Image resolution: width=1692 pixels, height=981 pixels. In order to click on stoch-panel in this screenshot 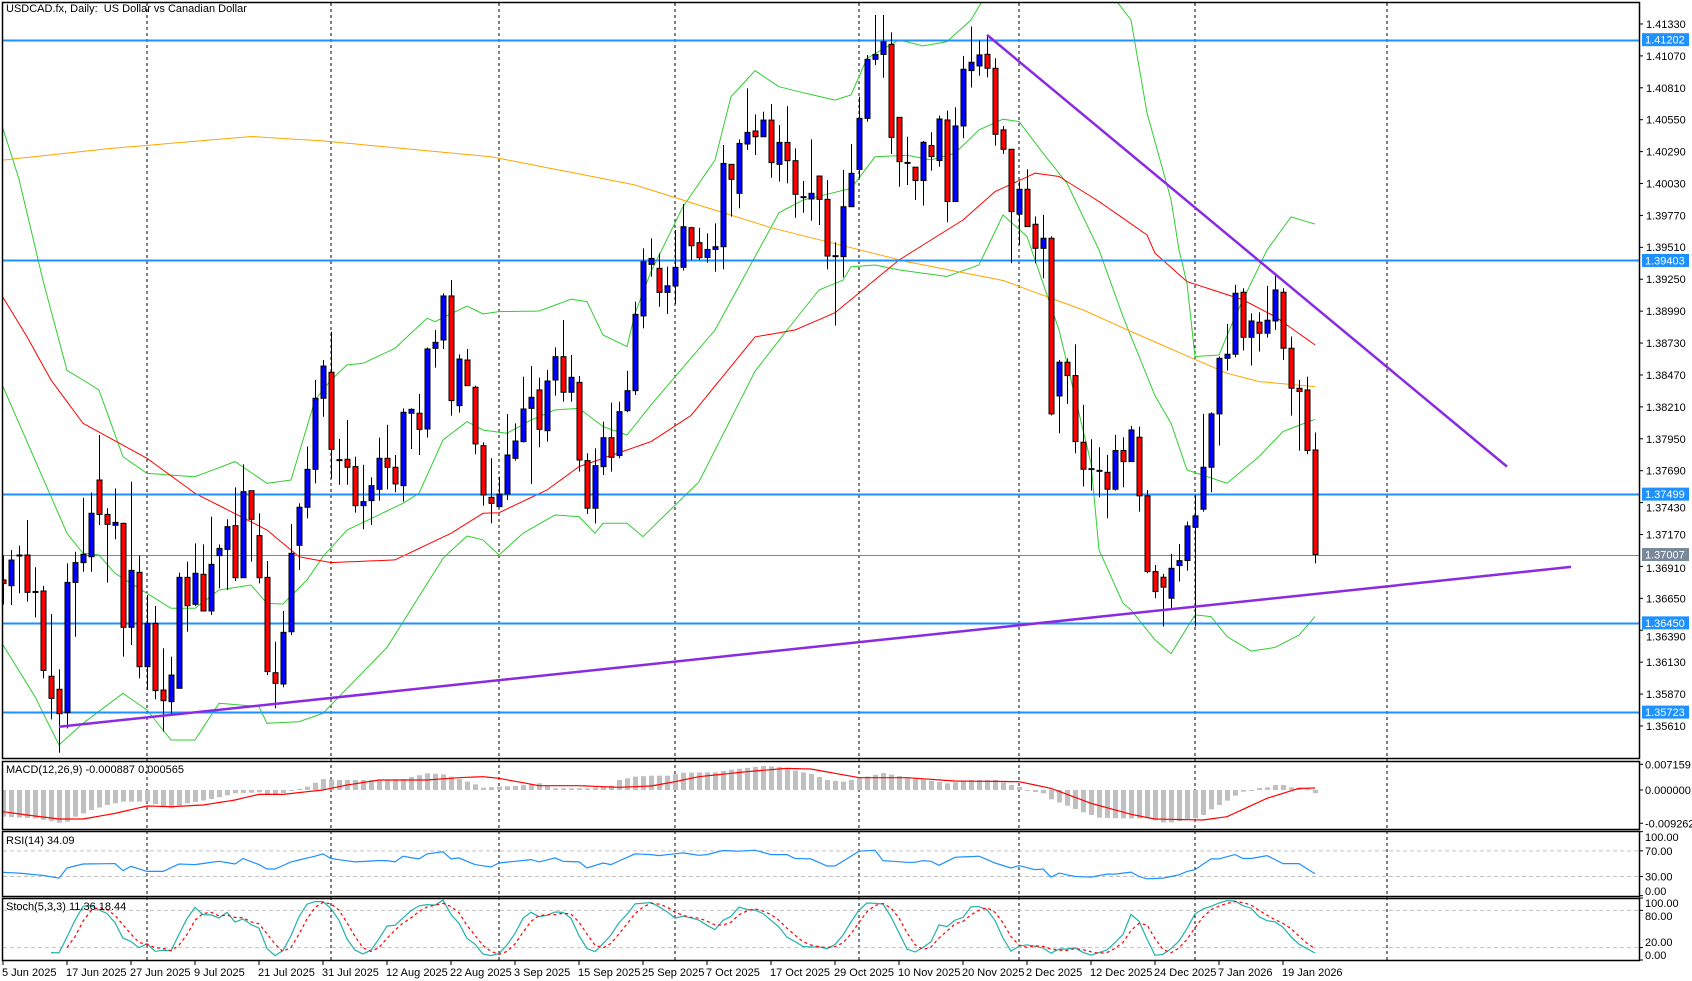, I will do `click(683, 928)`.